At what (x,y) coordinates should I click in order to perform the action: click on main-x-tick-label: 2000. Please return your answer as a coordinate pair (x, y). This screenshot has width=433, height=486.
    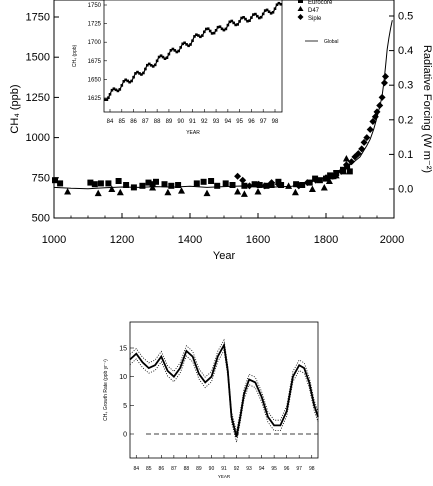
    Looking at the image, I should click on (392, 240).